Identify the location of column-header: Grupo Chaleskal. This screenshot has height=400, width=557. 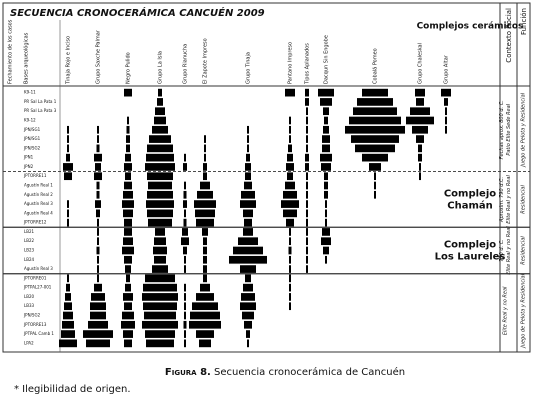
(421, 63).